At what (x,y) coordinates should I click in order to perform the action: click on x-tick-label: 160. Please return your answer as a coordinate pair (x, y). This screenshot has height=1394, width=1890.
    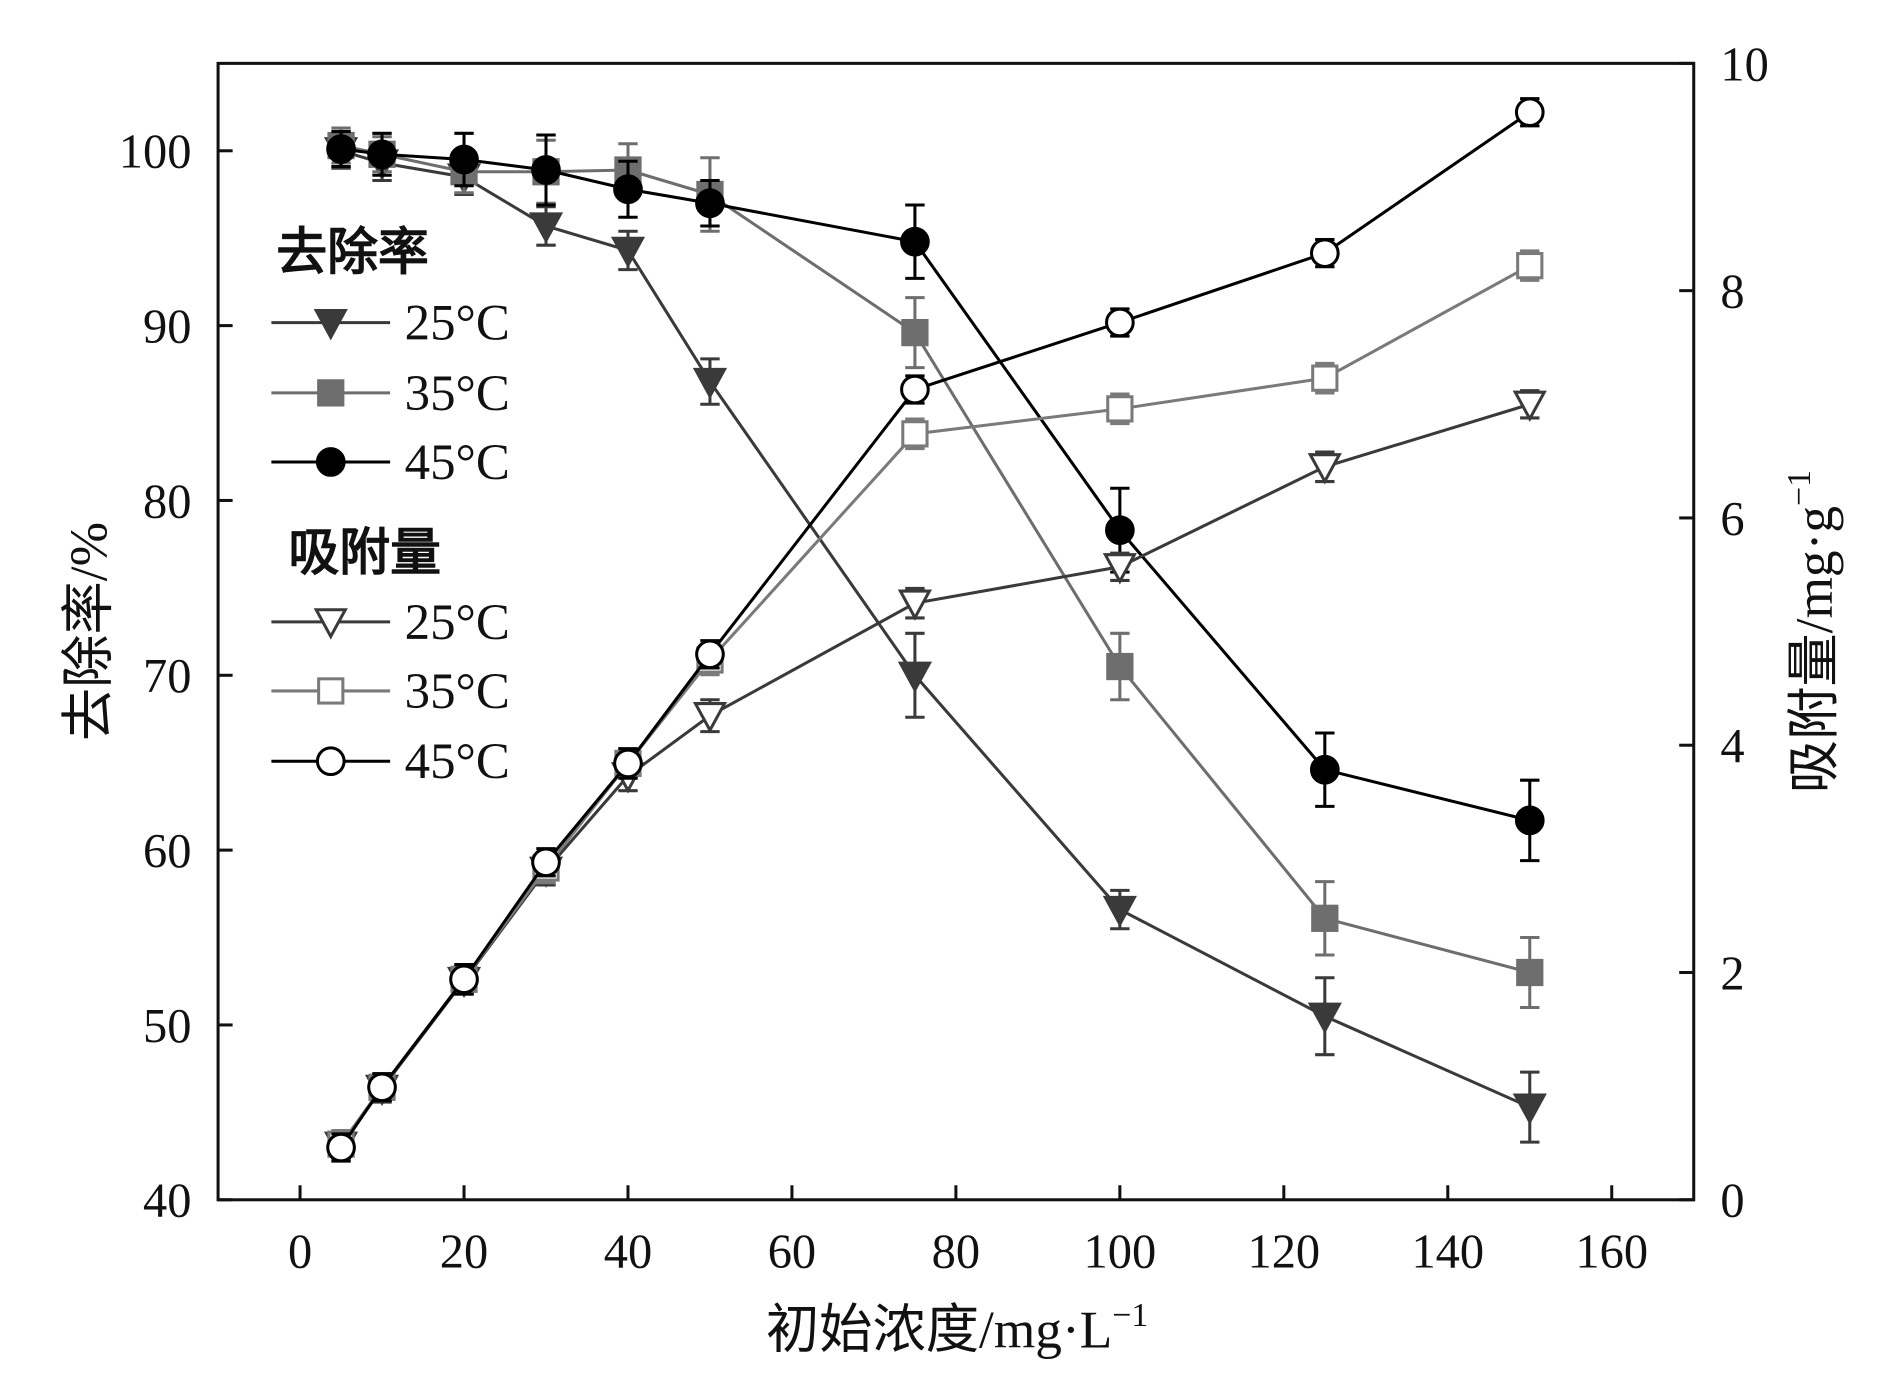
    Looking at the image, I should click on (1611, 1252).